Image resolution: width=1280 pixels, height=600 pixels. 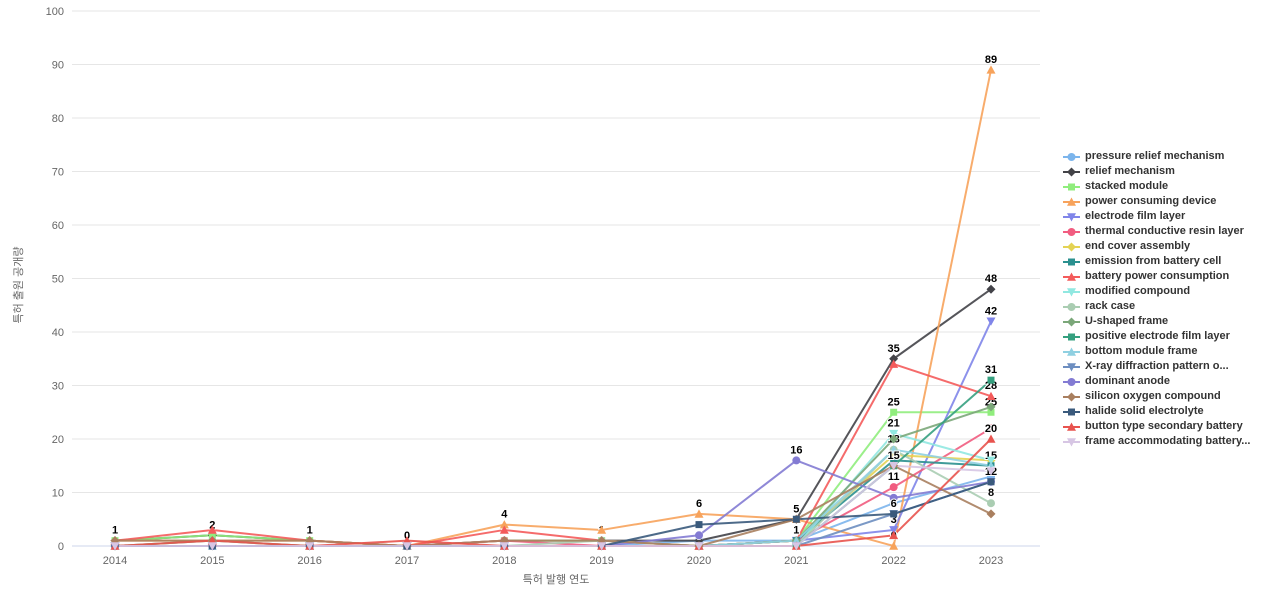 What do you see at coordinates (309, 561) in the screenshot?
I see `x-tick-label-2016: 2016` at bounding box center [309, 561].